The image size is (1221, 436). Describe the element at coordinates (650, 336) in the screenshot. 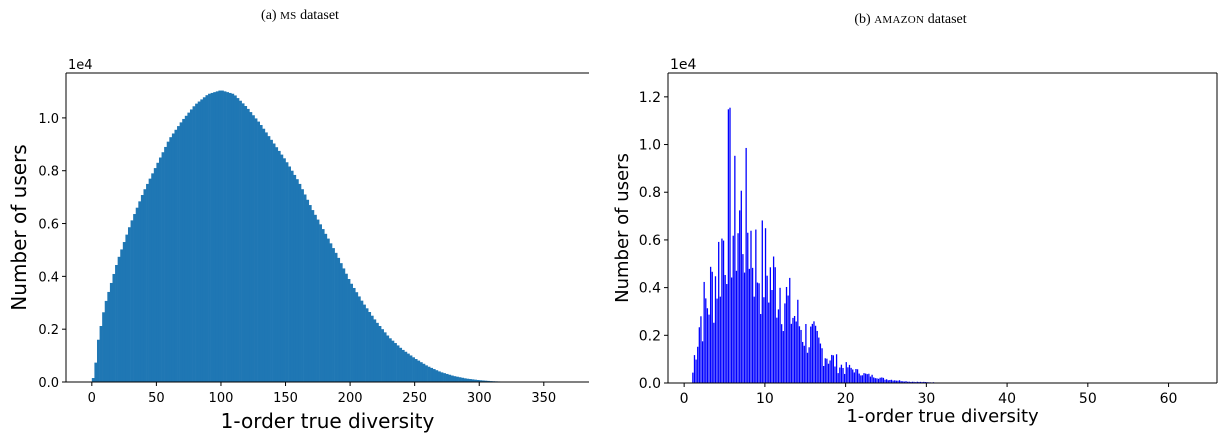

I see `y-tick-label: 0.2` at that location.